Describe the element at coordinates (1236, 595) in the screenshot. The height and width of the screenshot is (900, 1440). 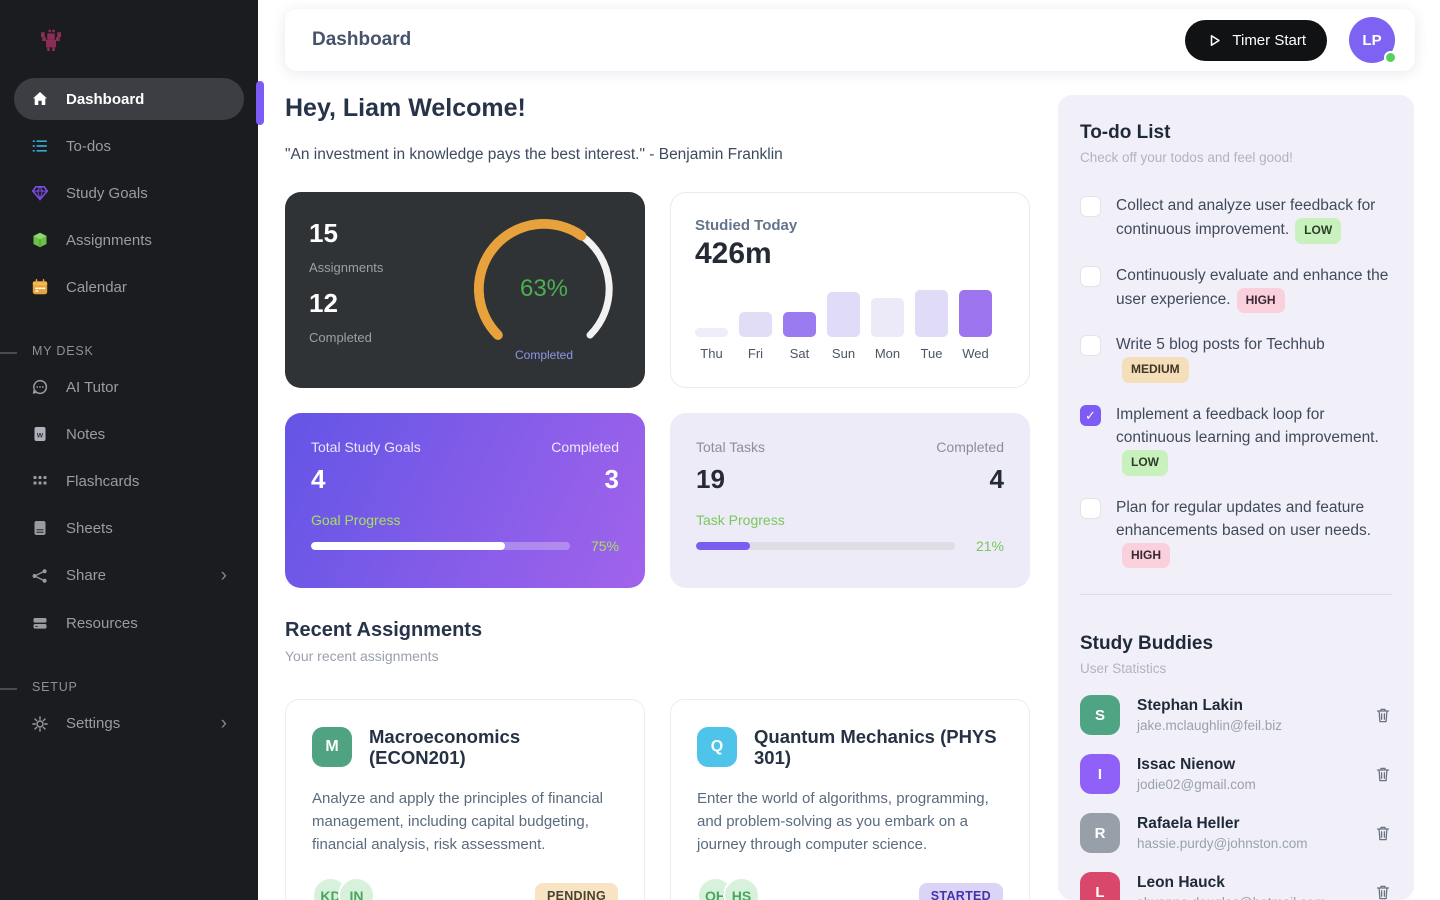
I see `panel-divider` at that location.